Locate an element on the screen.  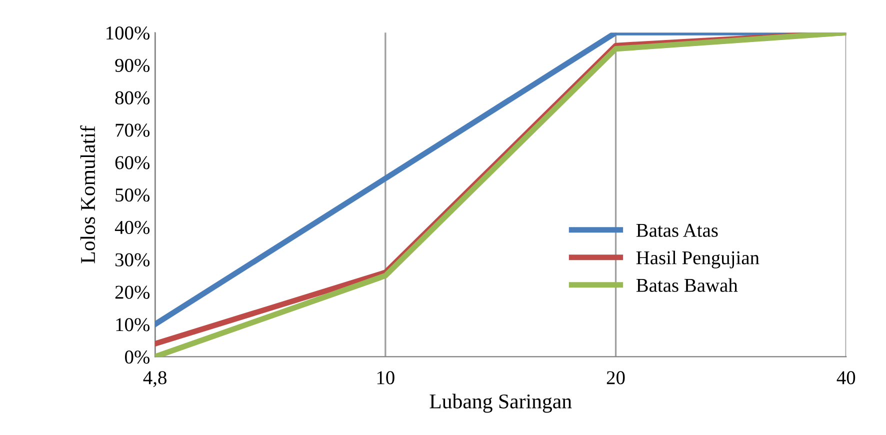
y-tick-label: 0% is located at coordinates (137, 357).